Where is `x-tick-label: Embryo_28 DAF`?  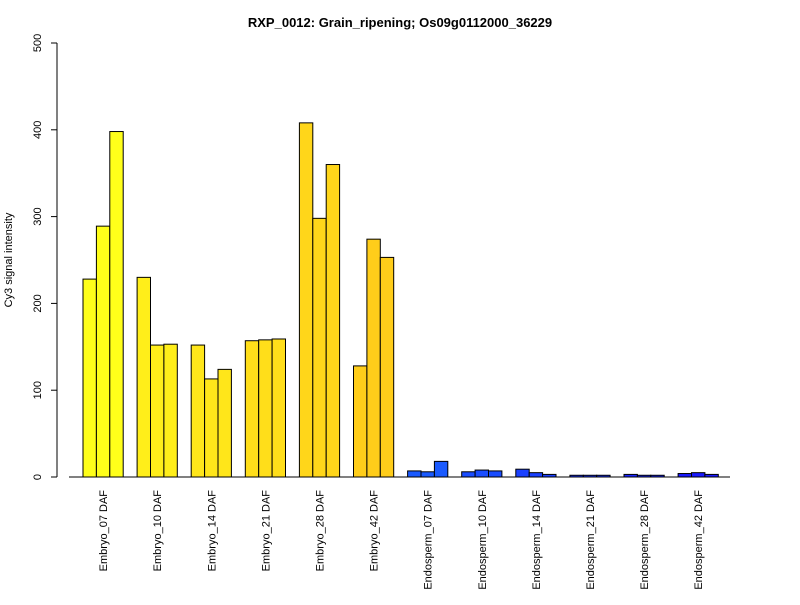
x-tick-label: Embryo_28 DAF is located at coordinates (321, 531).